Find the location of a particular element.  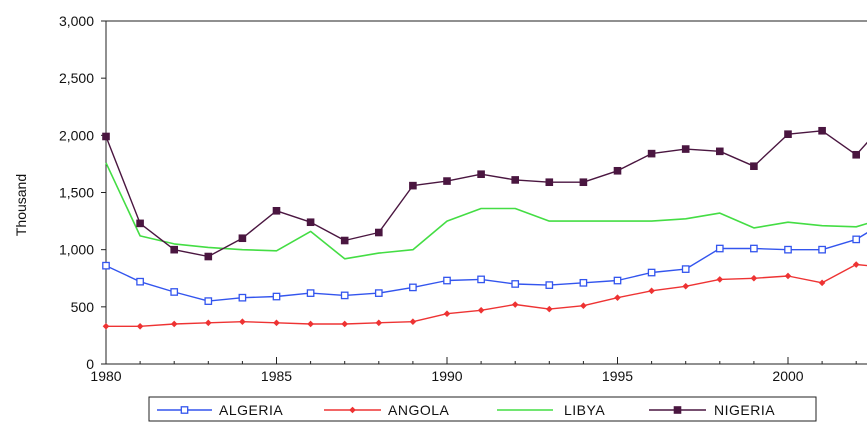

legend: ALGERIA ANGOLA LIBYA NIGERIA is located at coordinates (482, 409).